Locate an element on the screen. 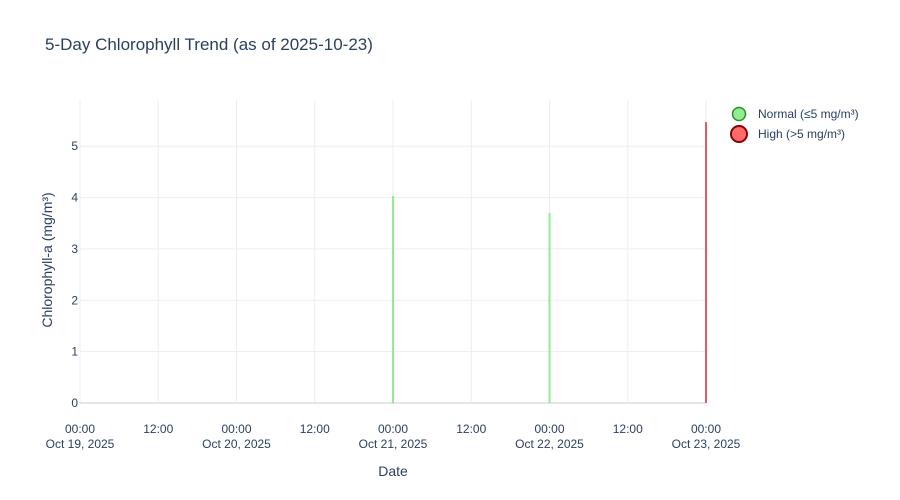 The width and height of the screenshot is (900, 500). legend-label-high: High (>5 mg/m³) is located at coordinates (801, 134).